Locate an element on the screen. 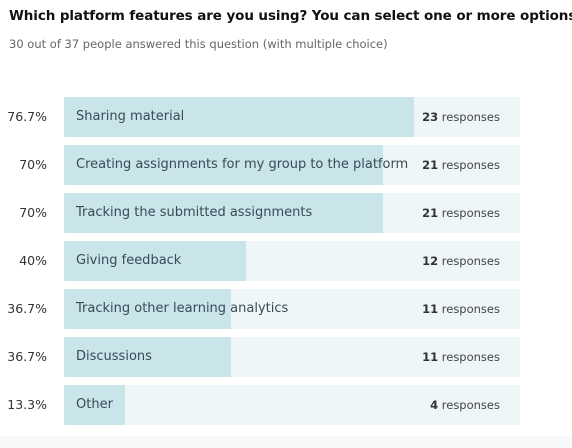  response-count: 4 responses is located at coordinates (465, 405).